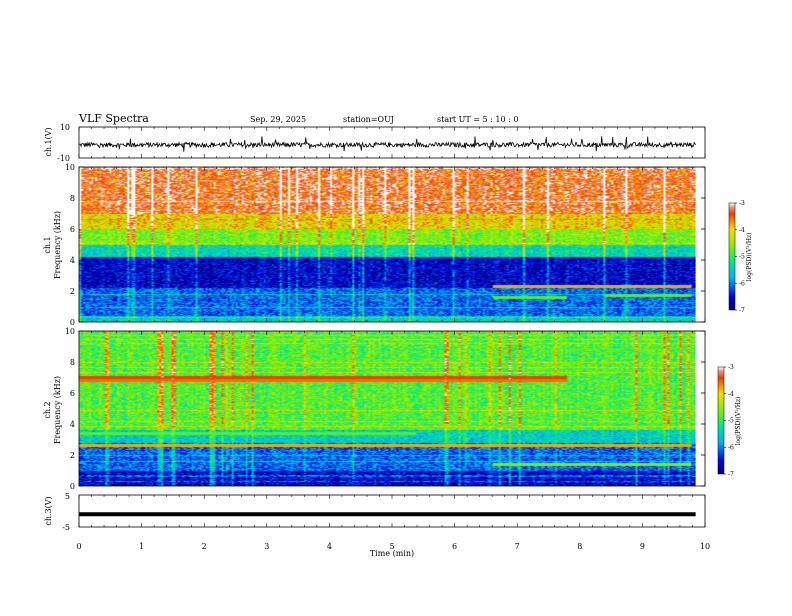 The height and width of the screenshot is (616, 792). What do you see at coordinates (742, 310) in the screenshot?
I see `ch1-colorbar-tick-label: -7` at bounding box center [742, 310].